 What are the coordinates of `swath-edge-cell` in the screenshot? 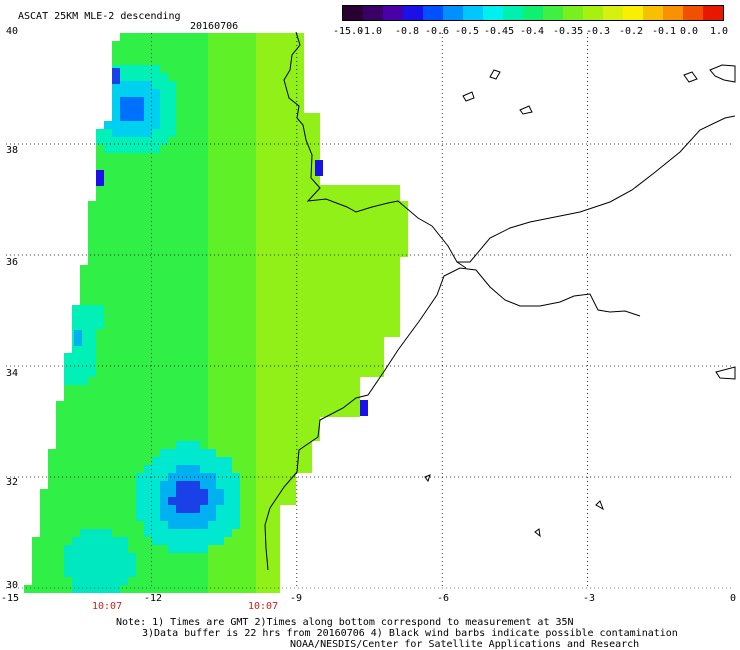 It's located at (78, 338).